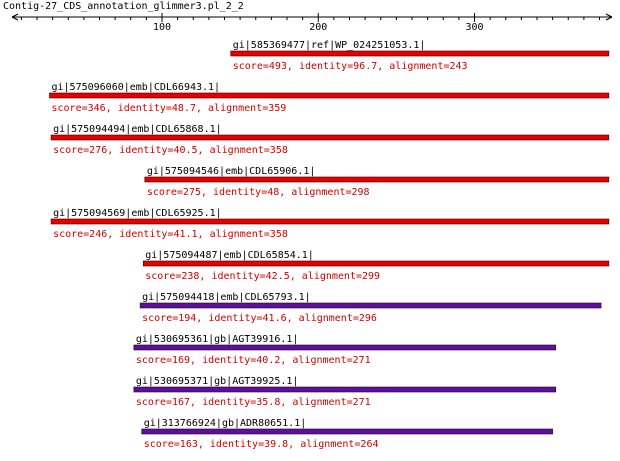 Image resolution: width=620 pixels, height=461 pixels. I want to click on title: Contig-27_CDS_annotation_glimmer3.pl_2_2, so click(123, 6).